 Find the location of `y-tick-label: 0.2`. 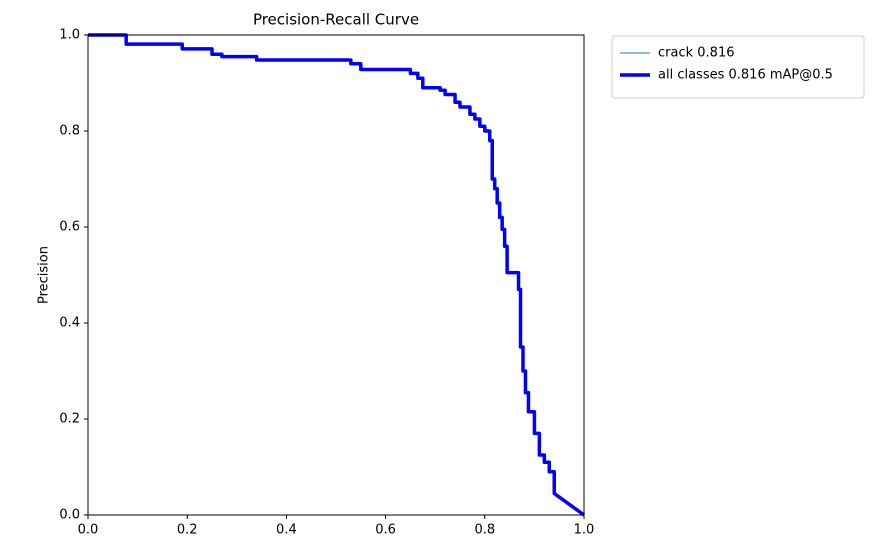

y-tick-label: 0.2 is located at coordinates (69, 419).